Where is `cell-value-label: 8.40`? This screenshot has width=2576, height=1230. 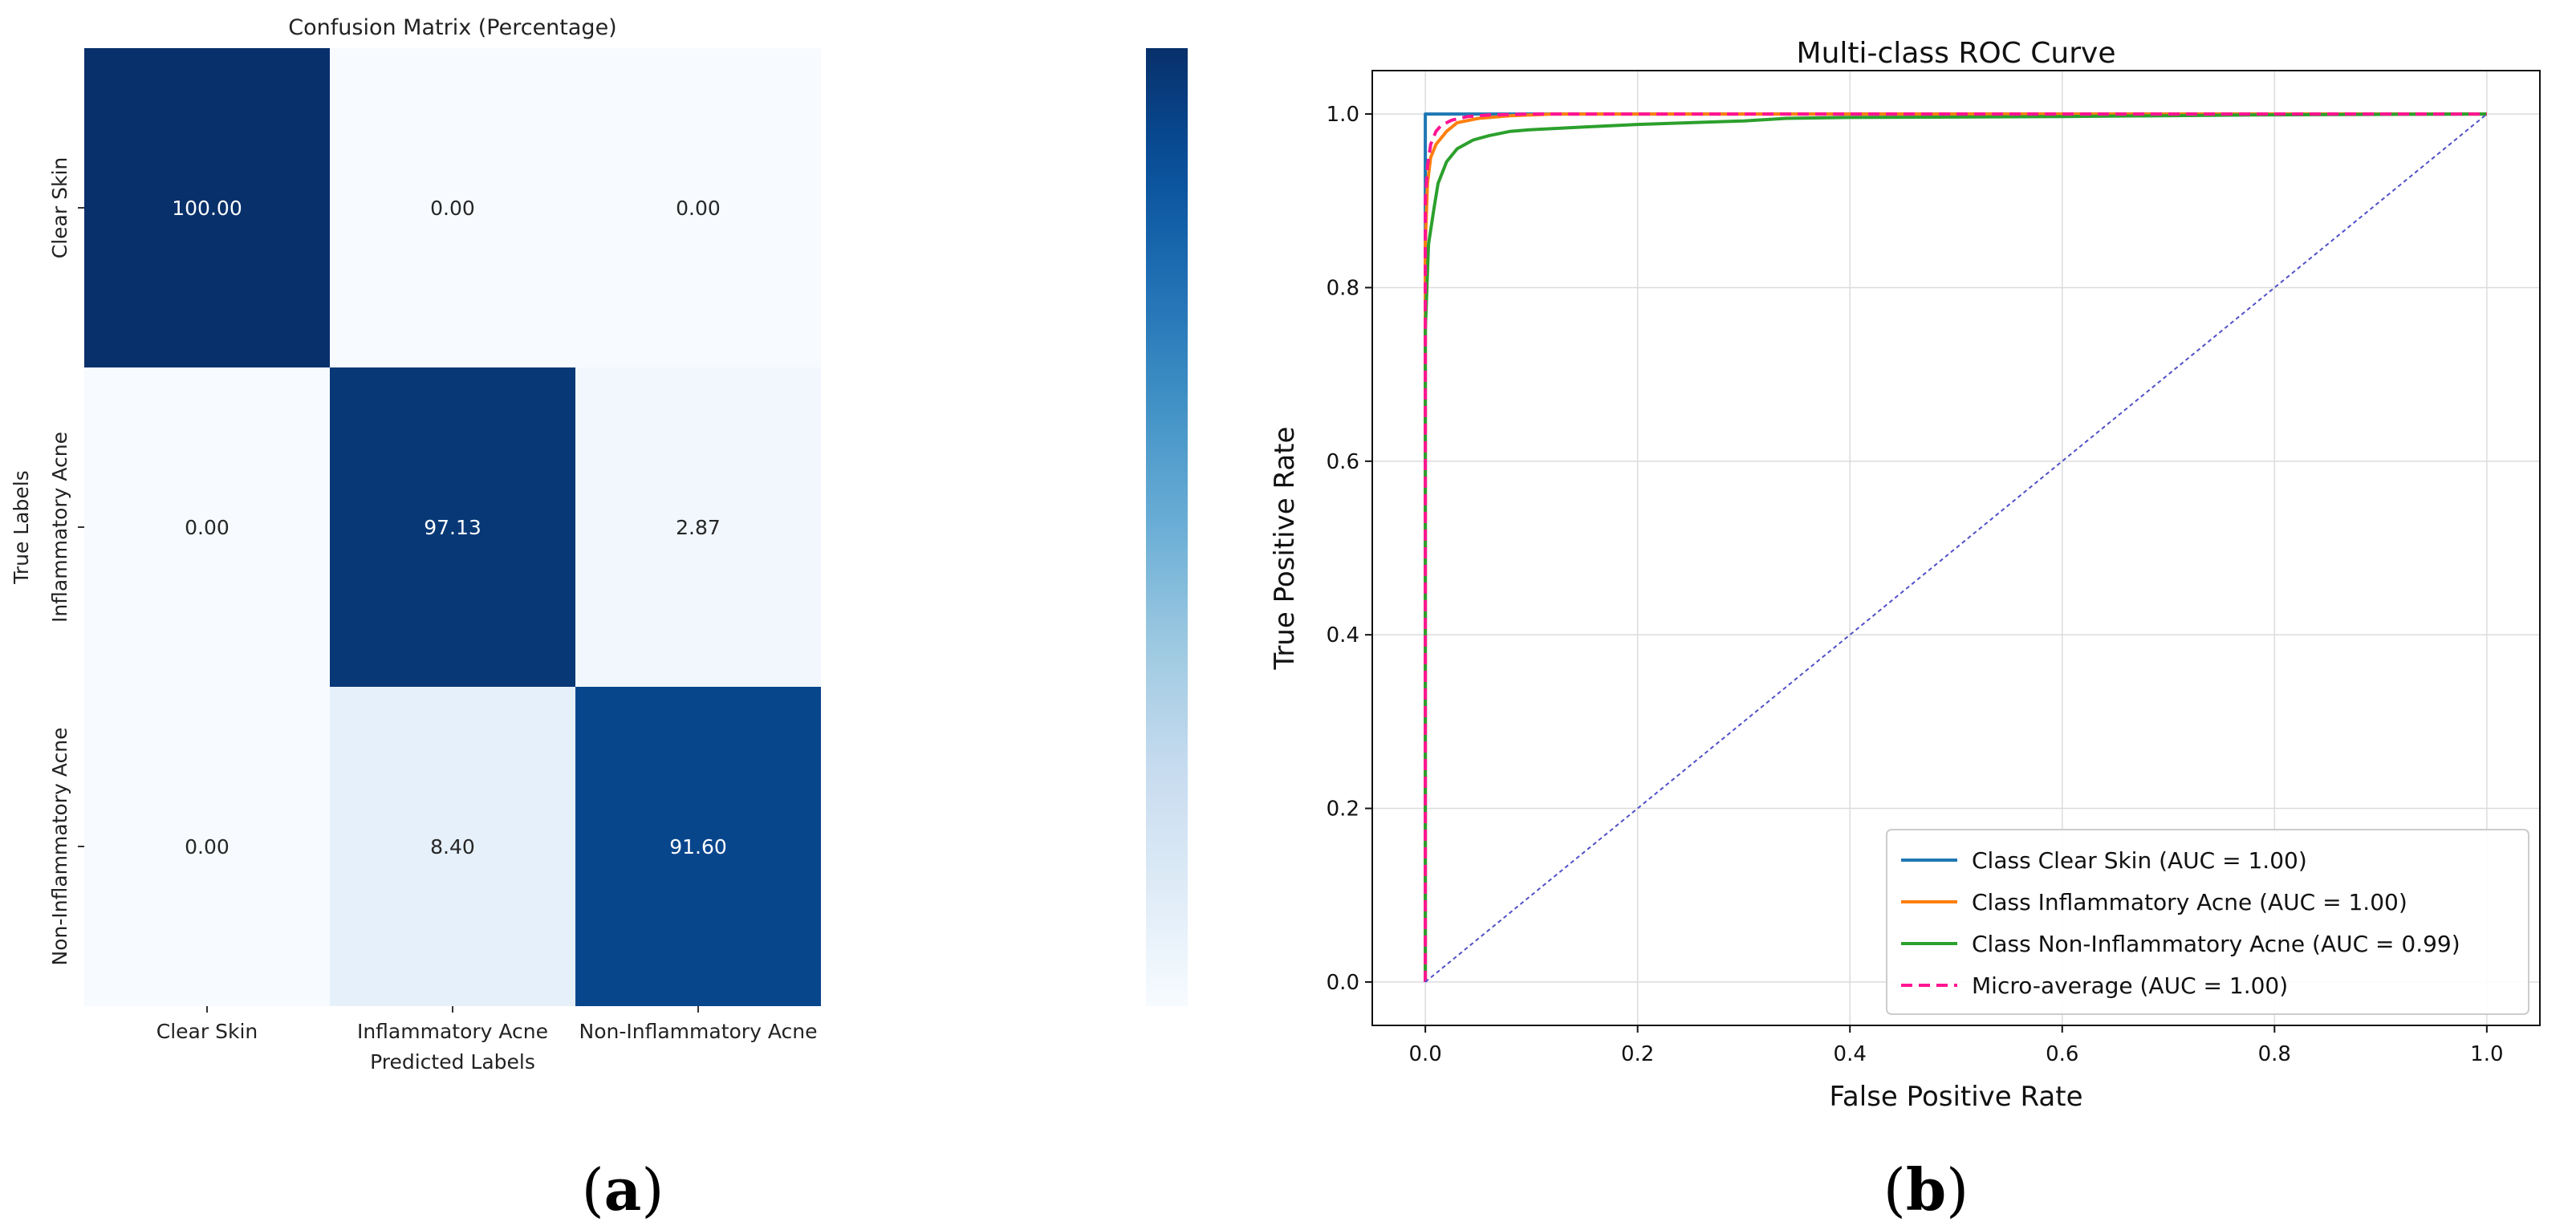
cell-value-label: 8.40 is located at coordinates (452, 847).